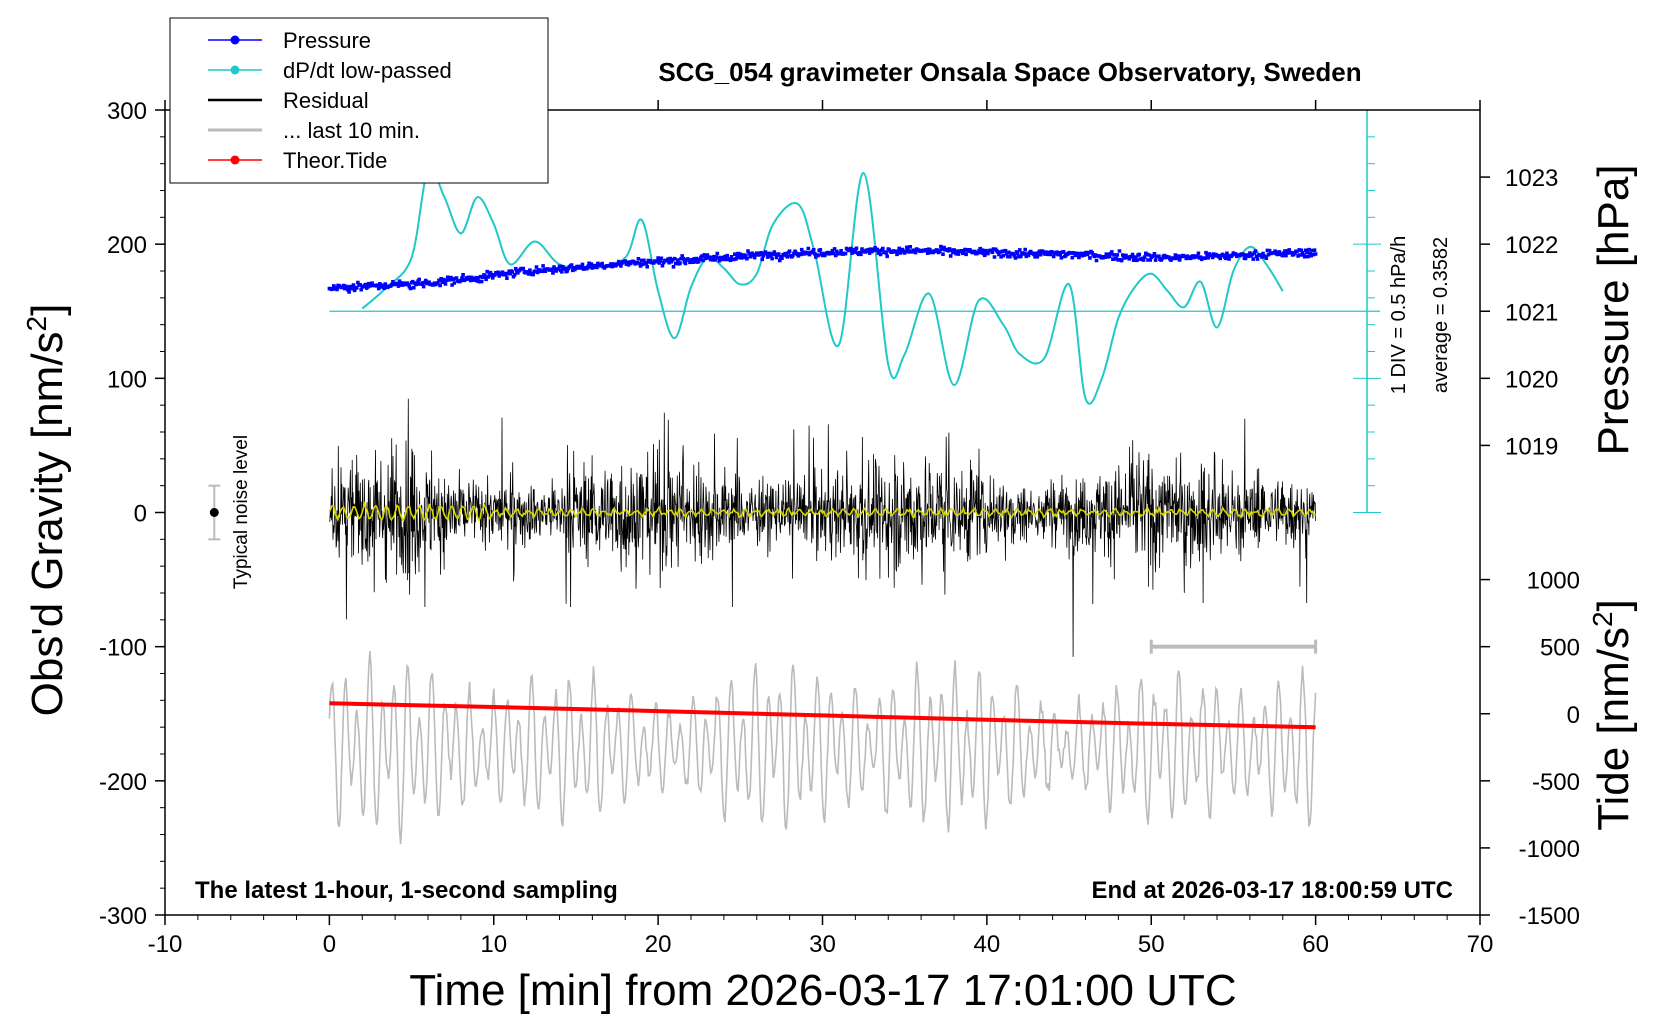 The width and height of the screenshot is (1660, 1020). I want to click on legend-label-dpdt: dP/dt low-passed, so click(367, 70).